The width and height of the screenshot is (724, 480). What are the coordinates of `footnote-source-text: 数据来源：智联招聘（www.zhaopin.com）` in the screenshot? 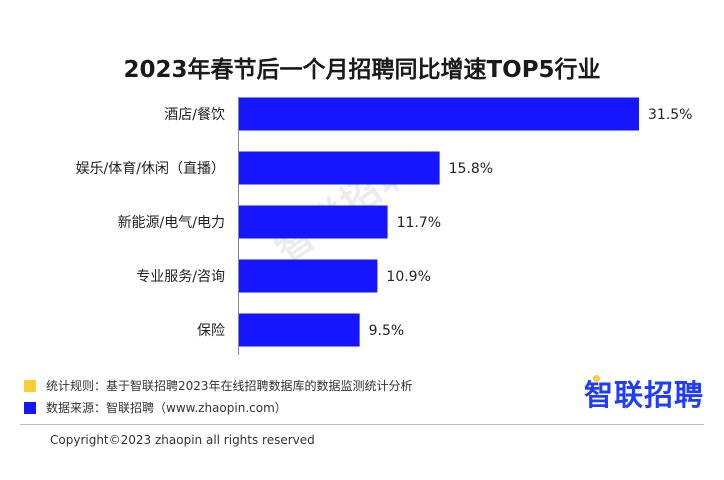 It's located at (166, 408).